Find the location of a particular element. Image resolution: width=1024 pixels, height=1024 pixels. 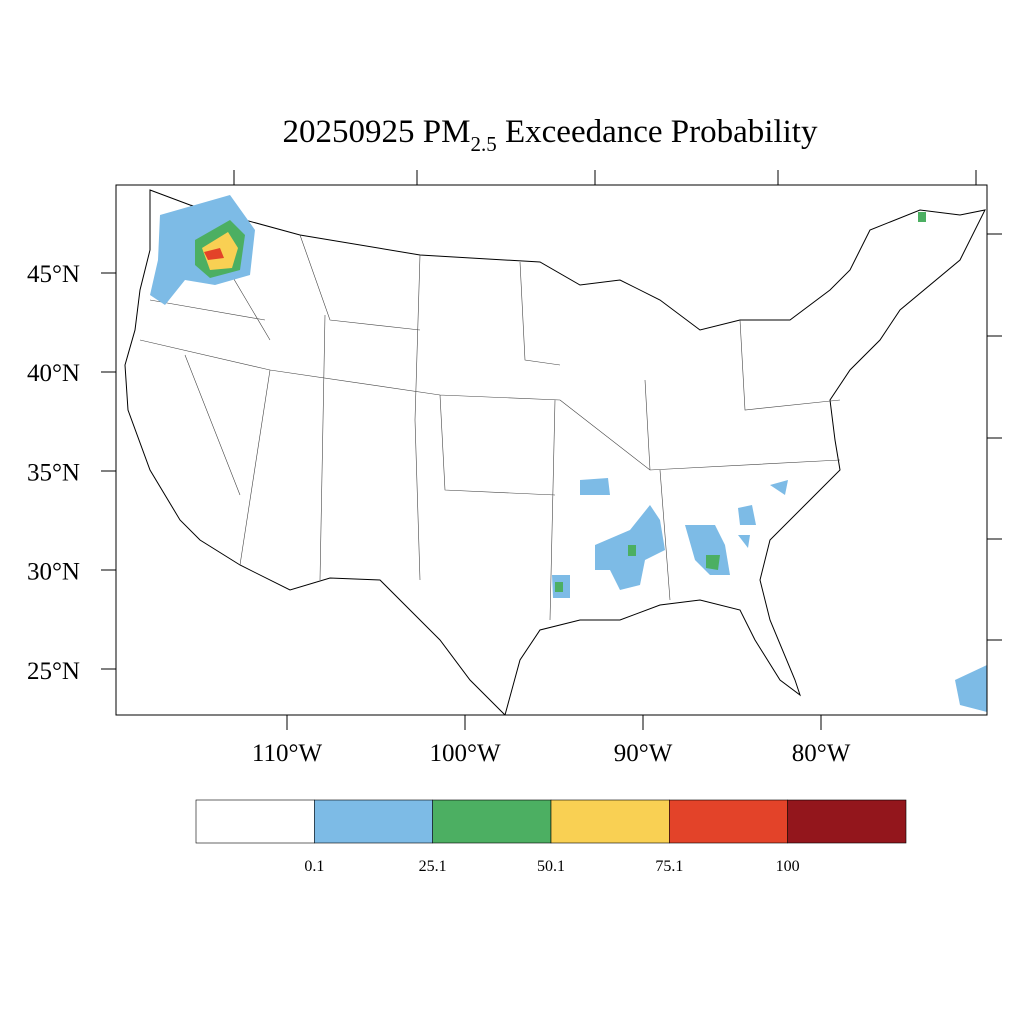

lat-label: 25°N is located at coordinates (53, 671).